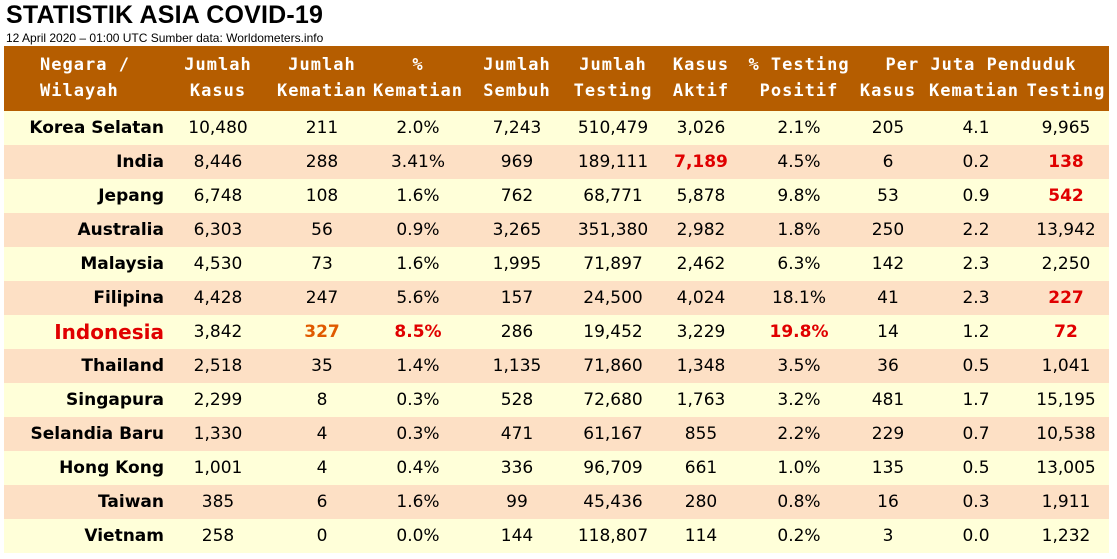  What do you see at coordinates (888, 502) in the screenshot?
I see `cell-pm-cases: 16` at bounding box center [888, 502].